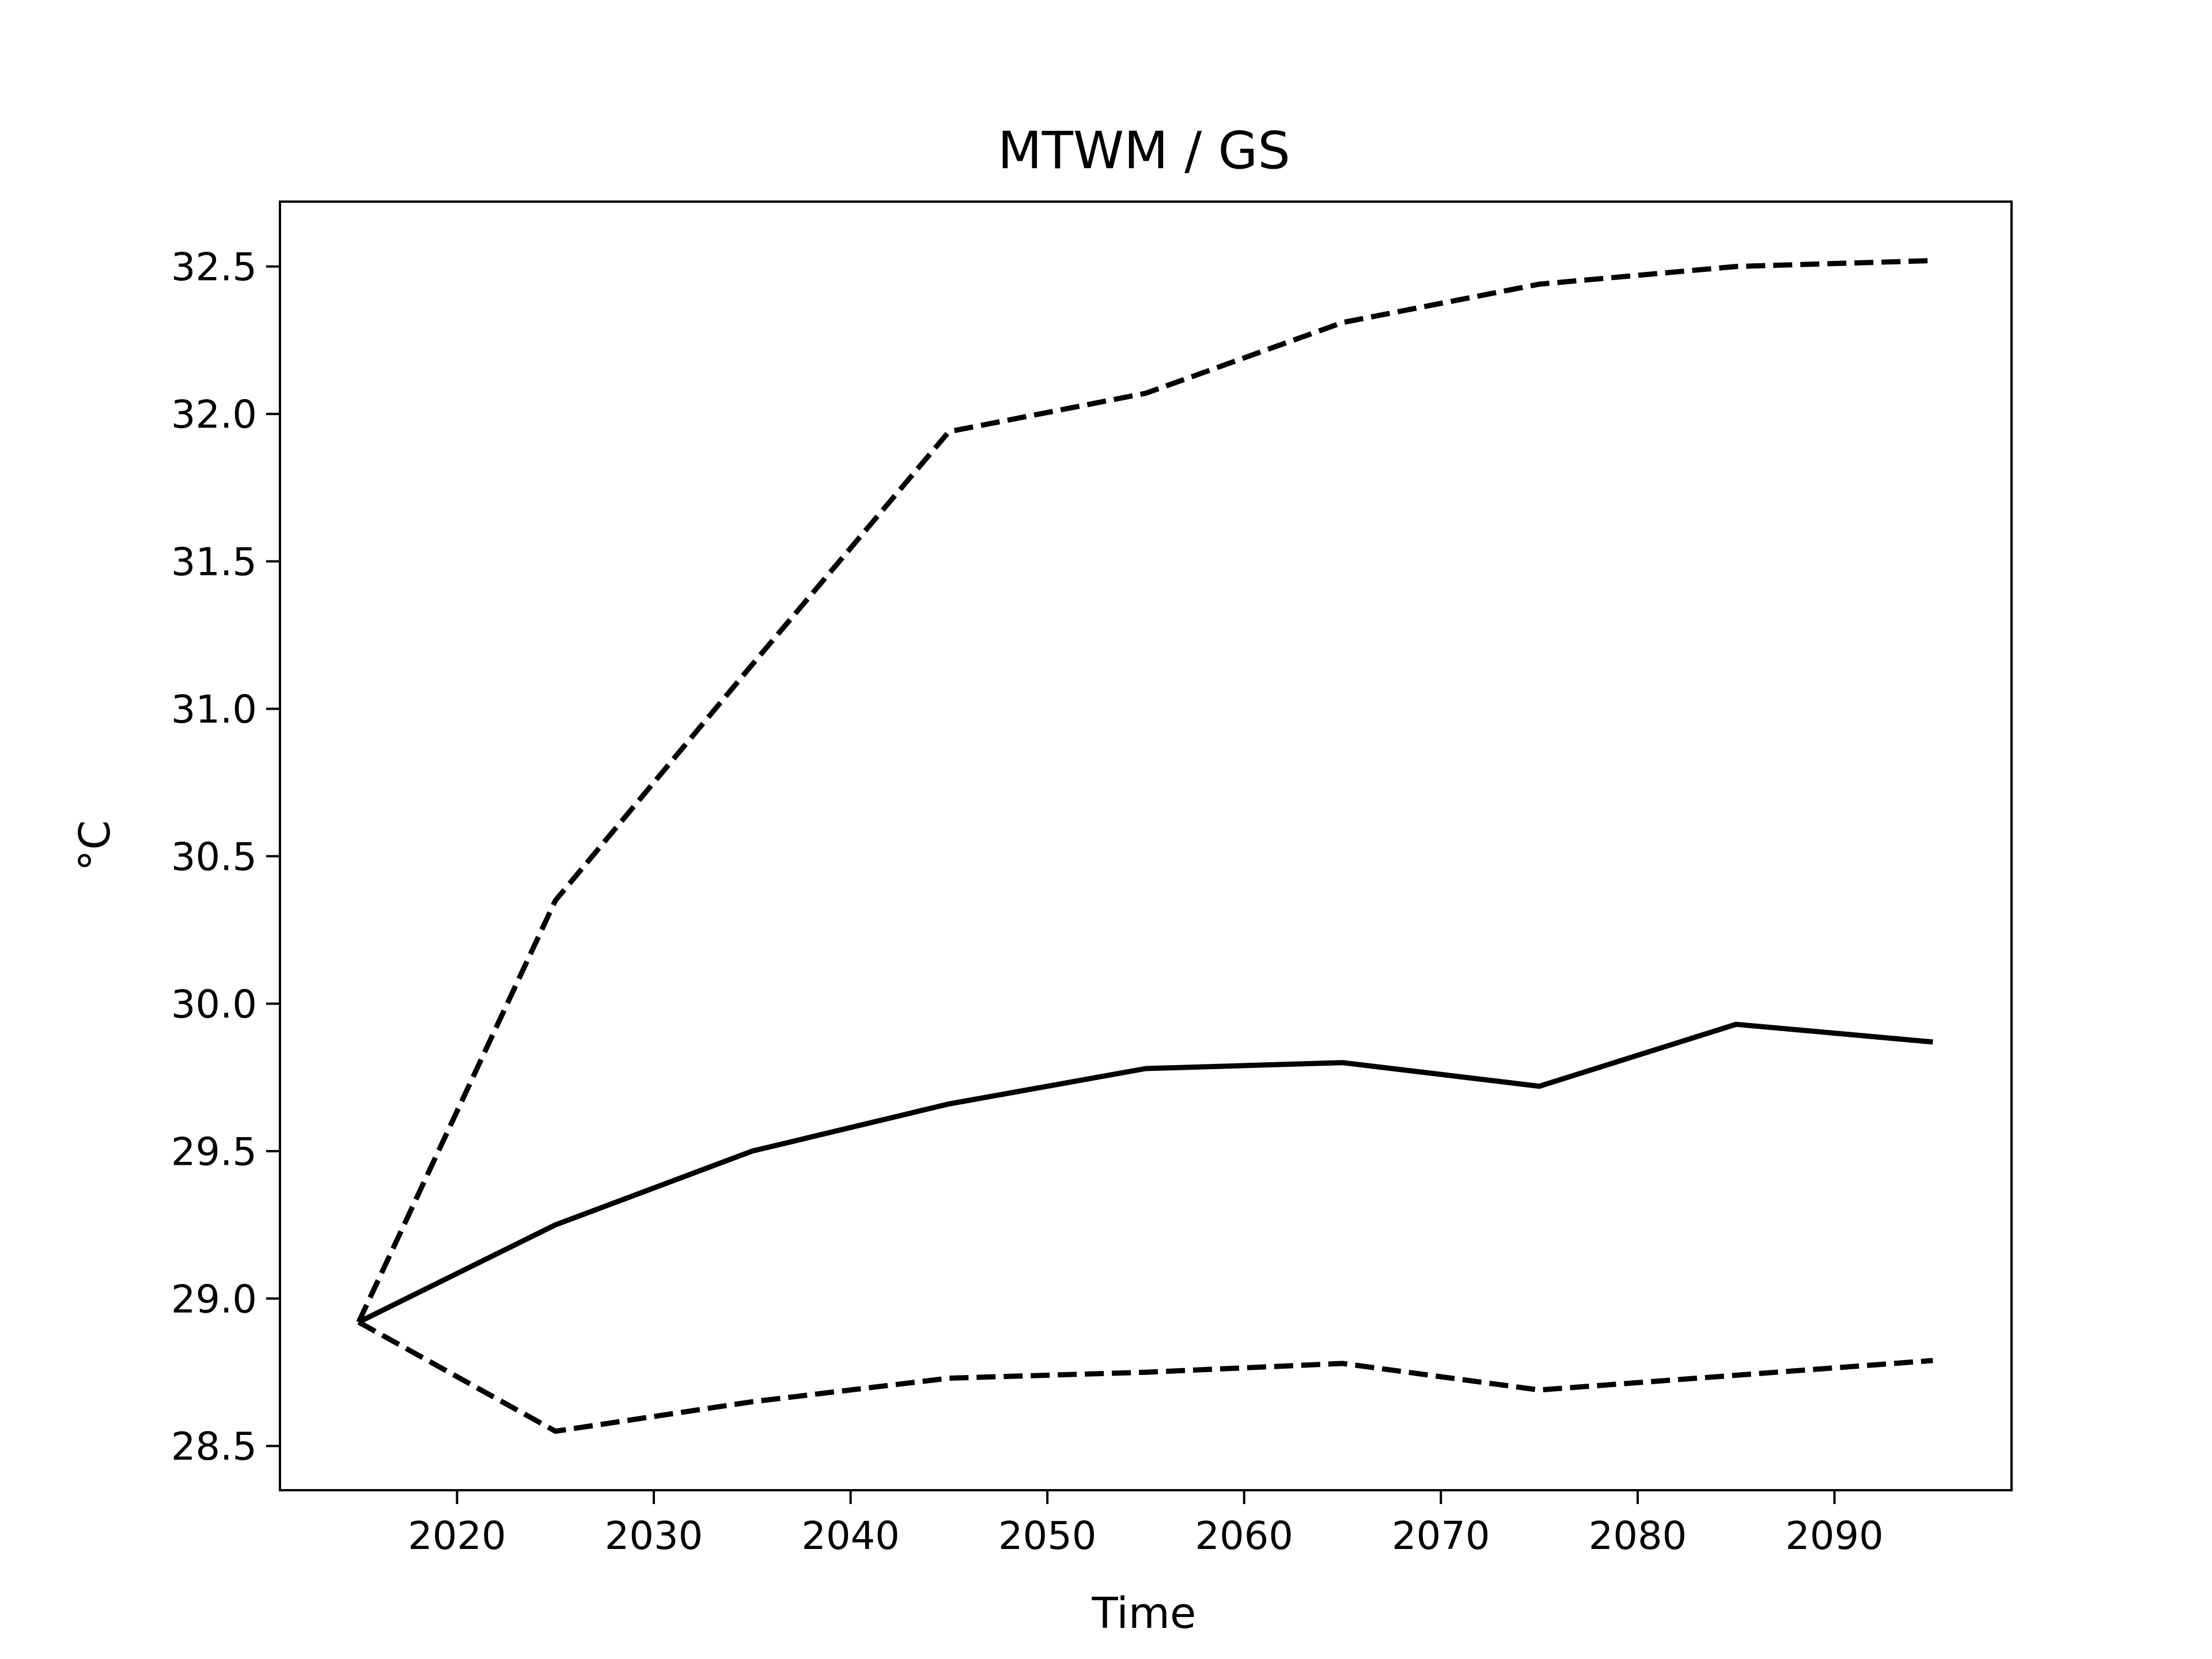 The width and height of the screenshot is (2212, 1659). Describe the element at coordinates (95, 846) in the screenshot. I see `y-axis-label: °C` at that location.